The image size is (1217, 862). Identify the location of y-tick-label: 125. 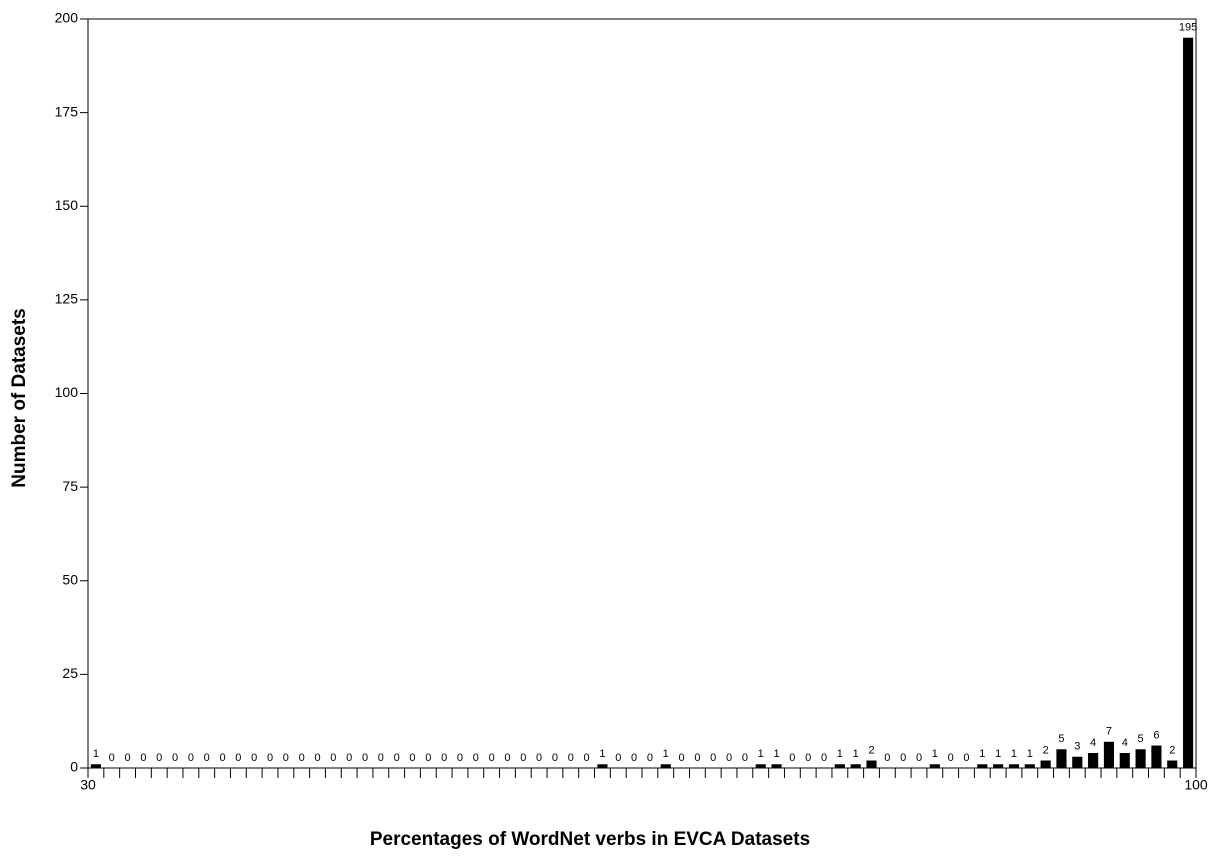
(67, 299).